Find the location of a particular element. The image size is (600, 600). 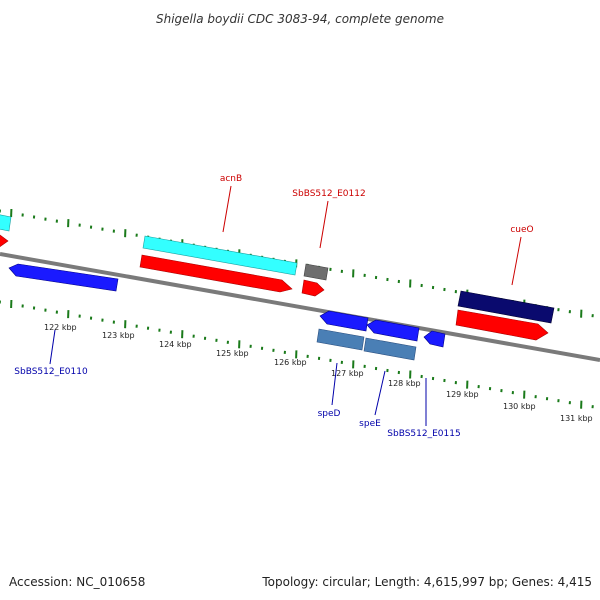

tick-label-131: 131 kbp is located at coordinates (576, 418).